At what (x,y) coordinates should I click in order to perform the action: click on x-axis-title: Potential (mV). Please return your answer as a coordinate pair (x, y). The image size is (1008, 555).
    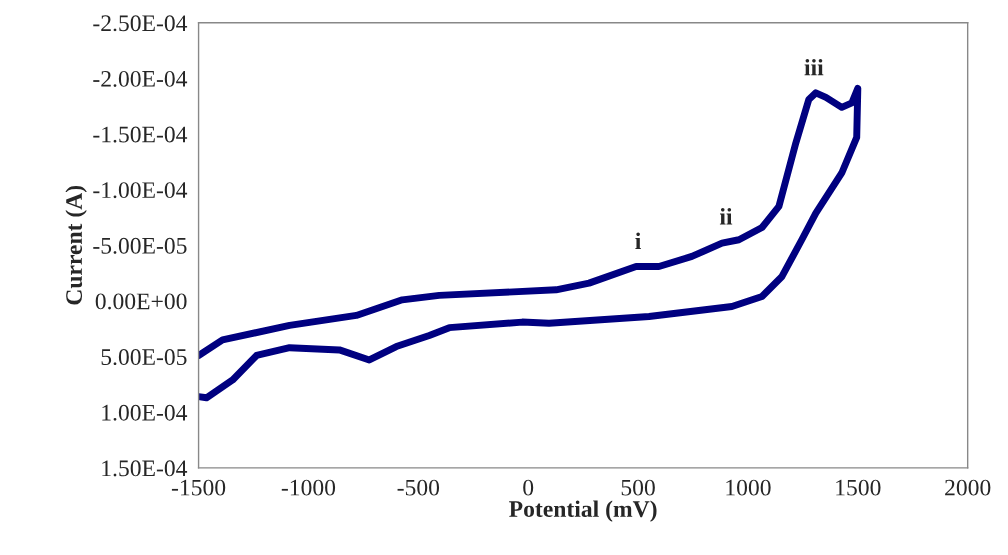
    Looking at the image, I should click on (583, 511).